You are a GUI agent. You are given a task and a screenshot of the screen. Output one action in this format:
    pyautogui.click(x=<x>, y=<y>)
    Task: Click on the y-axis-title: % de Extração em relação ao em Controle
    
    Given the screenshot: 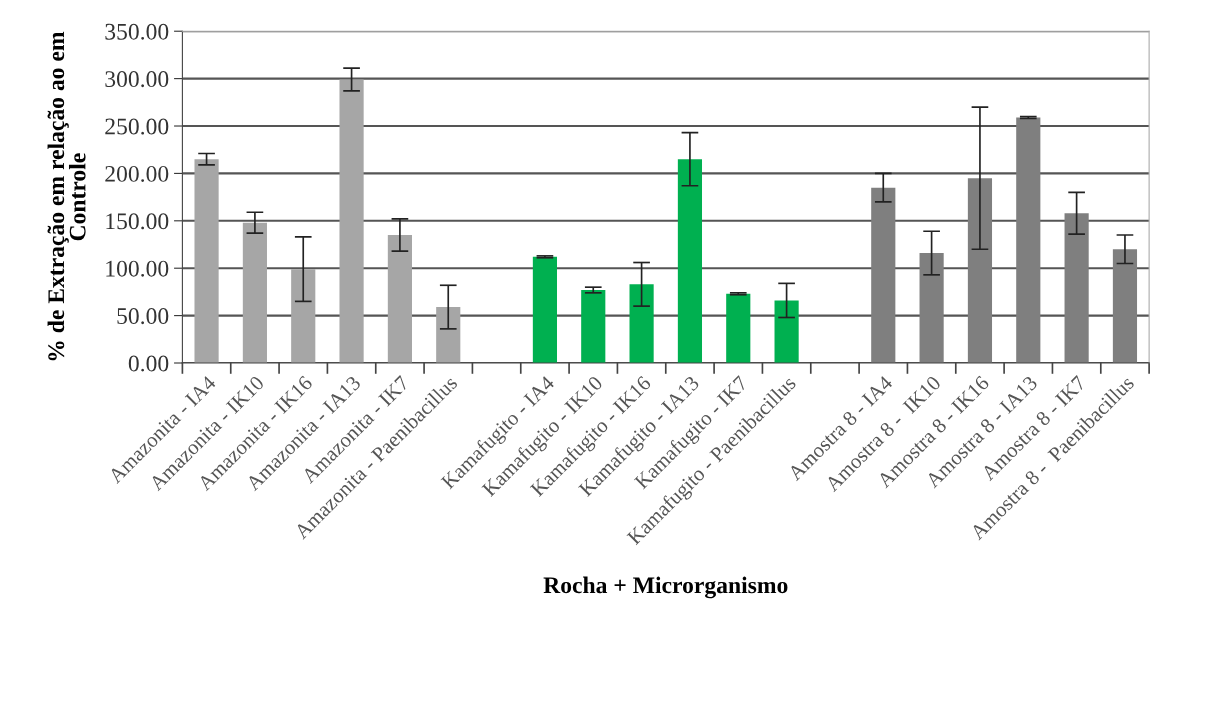 What is the action you would take?
    pyautogui.click(x=66, y=196)
    